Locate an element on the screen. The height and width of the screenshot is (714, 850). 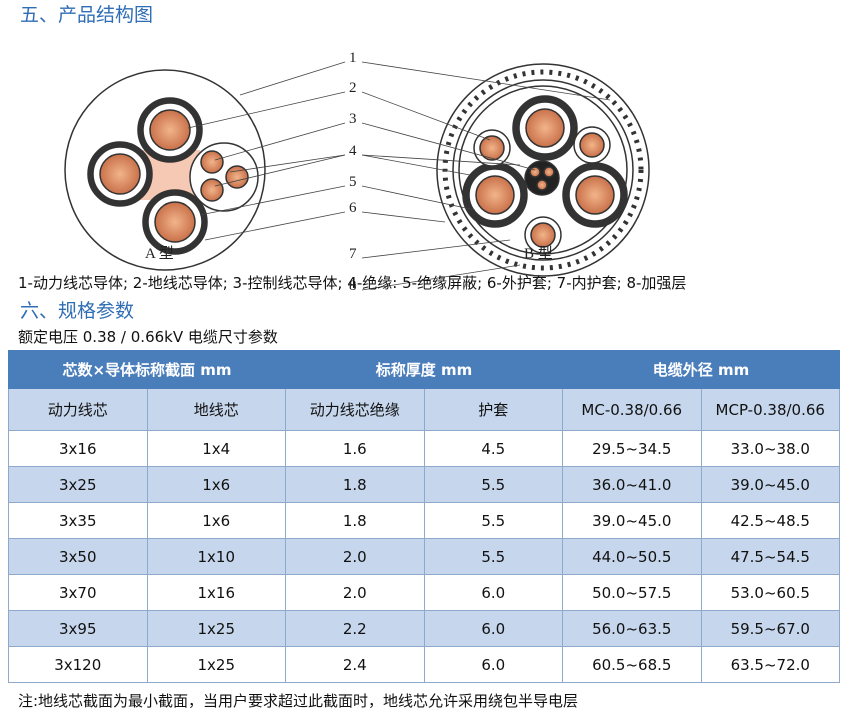
table-cell: 47.5~54.5 is located at coordinates (770, 556).